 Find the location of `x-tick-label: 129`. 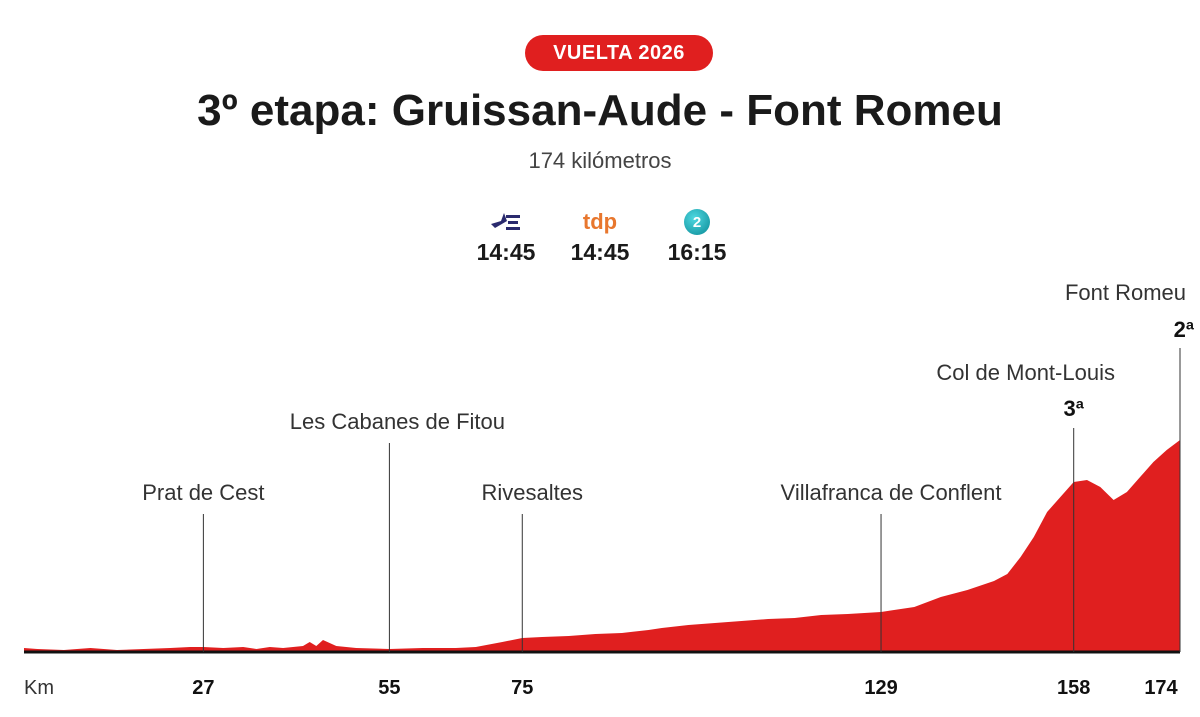

x-tick-label: 129 is located at coordinates (880, 688).